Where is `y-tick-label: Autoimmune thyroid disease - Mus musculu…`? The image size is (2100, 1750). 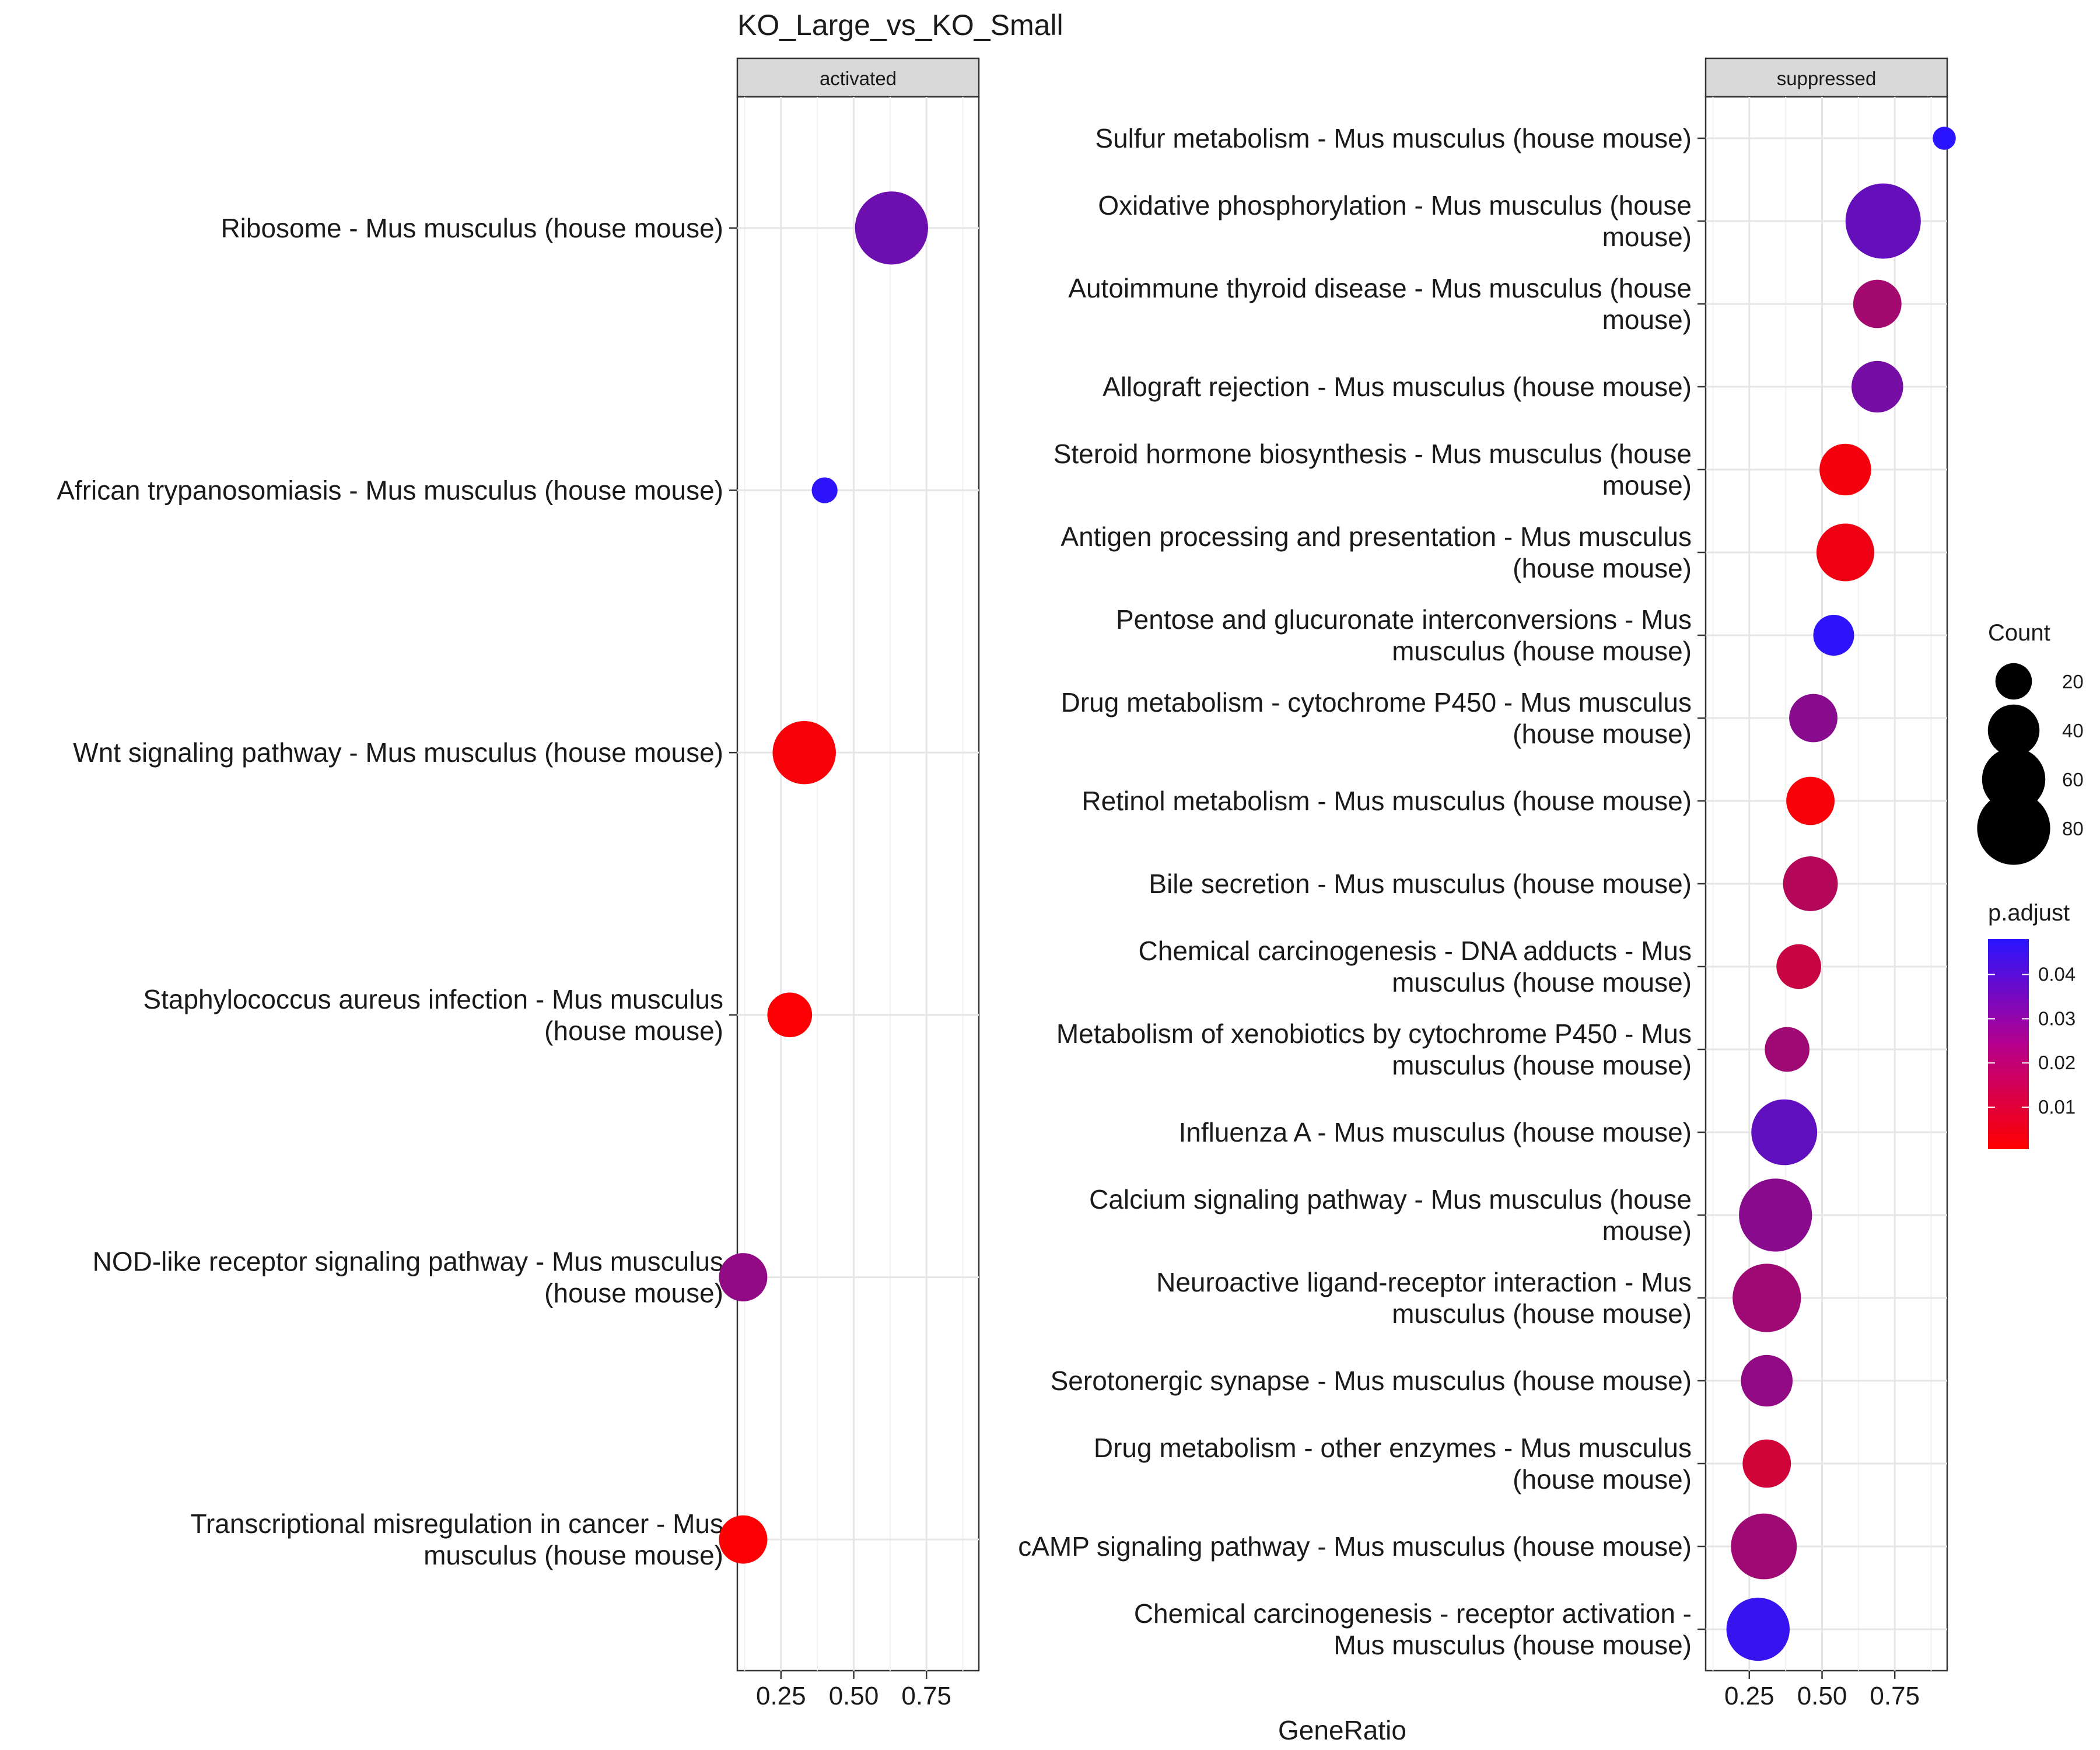 y-tick-label: Autoimmune thyroid disease - Mus musculu… is located at coordinates (1380, 304).